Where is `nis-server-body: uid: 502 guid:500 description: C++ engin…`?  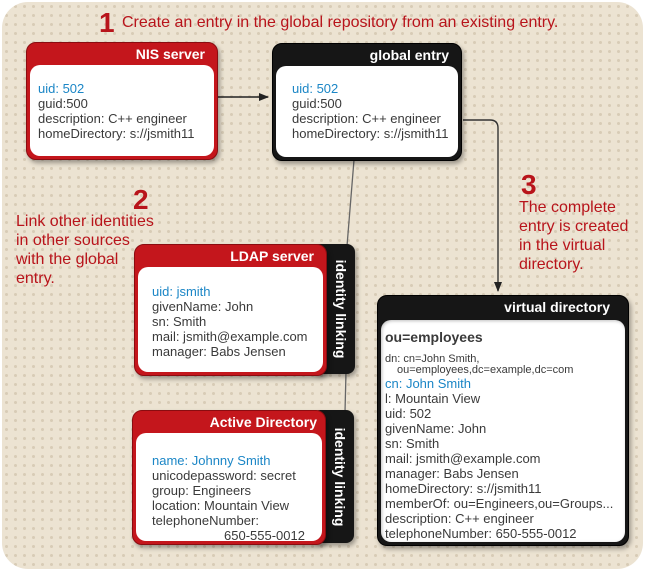 nis-server-body: uid: 502 guid:500 description: C++ engin… is located at coordinates (122, 110).